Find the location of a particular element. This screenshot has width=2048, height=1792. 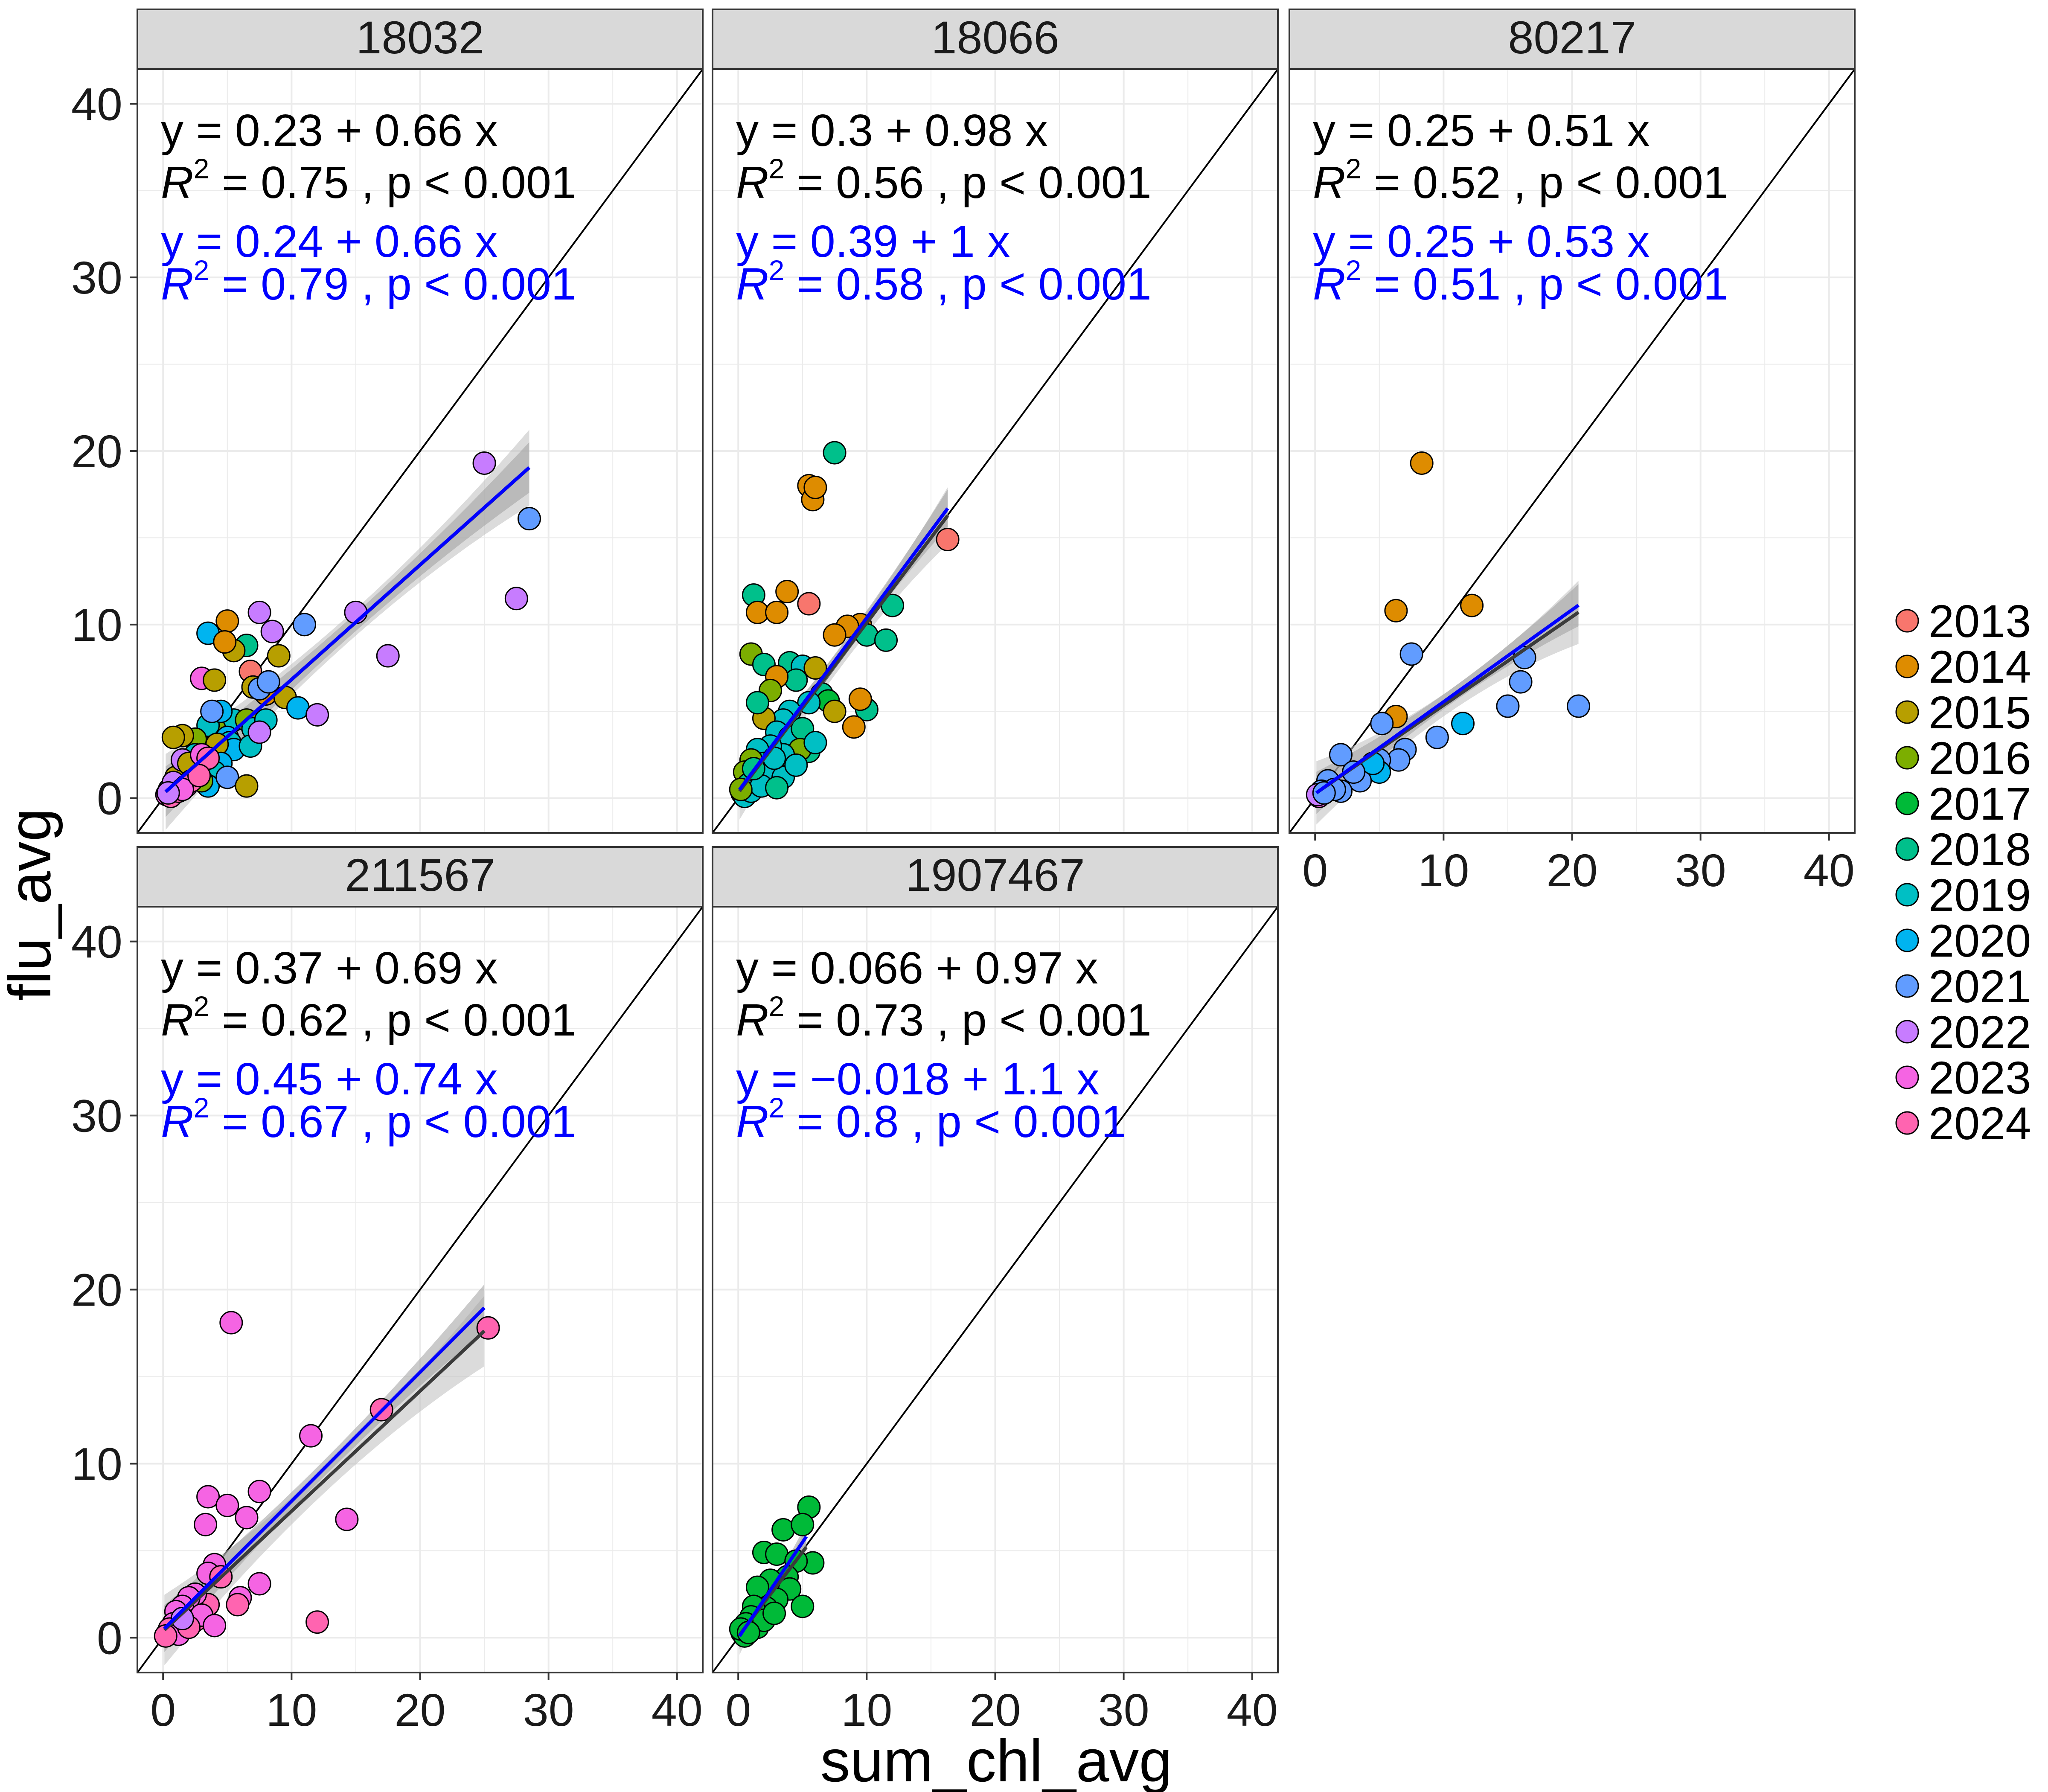

legend-label: 2015 is located at coordinates (1980, 712).